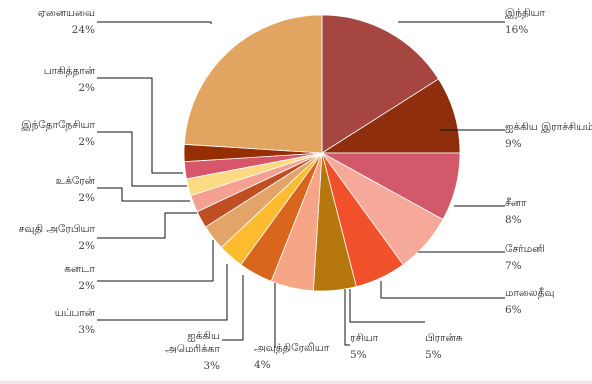 The width and height of the screenshot is (592, 384). Describe the element at coordinates (76, 181) in the screenshot. I see `slice-label-13: உக்ரேன்` at that location.